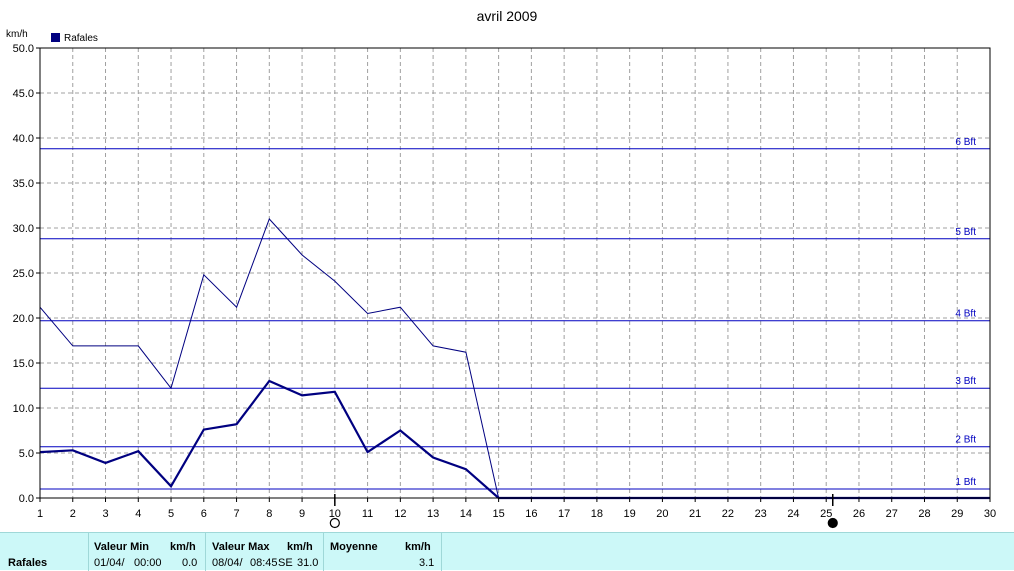 The image size is (1014, 571). What do you see at coordinates (965, 381) in the screenshot?
I see `beaufort-label: 3 Bft` at bounding box center [965, 381].